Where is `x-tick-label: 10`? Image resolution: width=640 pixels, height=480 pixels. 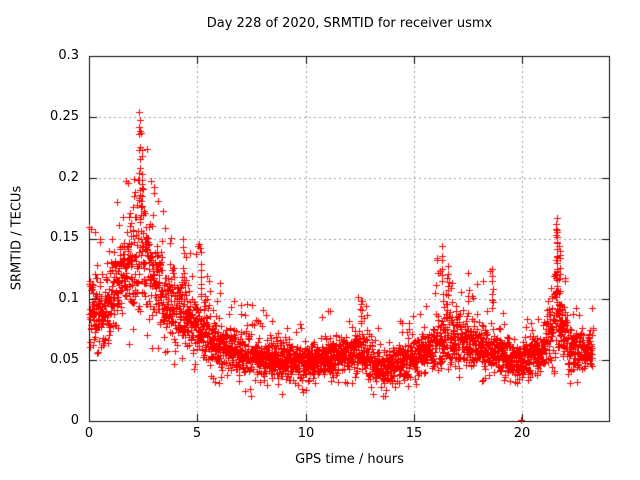
x-tick-label: 10 is located at coordinates (306, 433).